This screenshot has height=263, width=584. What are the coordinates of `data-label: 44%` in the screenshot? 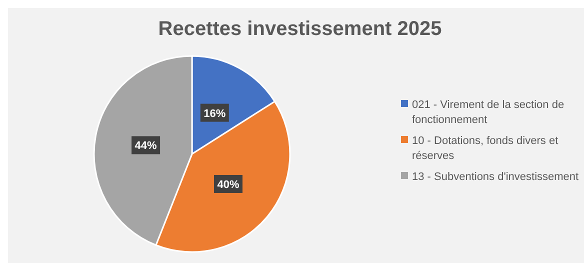 It's located at (146, 146).